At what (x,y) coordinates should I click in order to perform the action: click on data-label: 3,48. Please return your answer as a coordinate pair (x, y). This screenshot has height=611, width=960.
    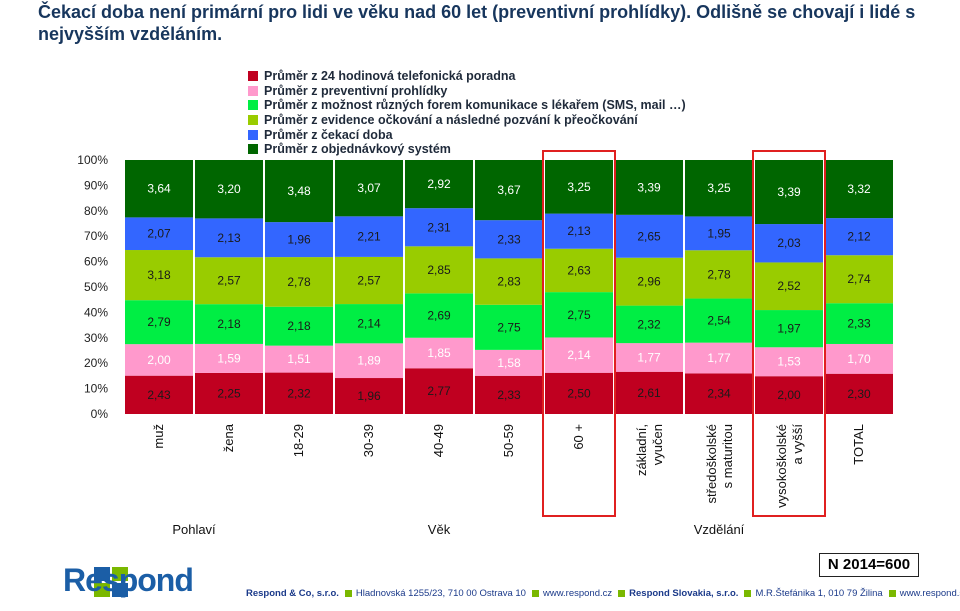
    Looking at the image, I should click on (299, 191).